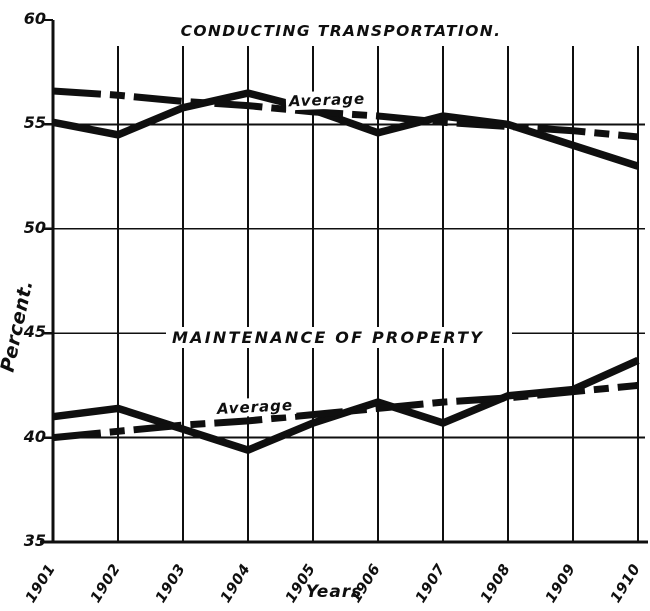 This screenshot has width=650, height=611. What do you see at coordinates (328, 337) in the screenshot?
I see `panel-title-maintenance-of-property: MAINTENANCE OF PROPERTY` at bounding box center [328, 337].